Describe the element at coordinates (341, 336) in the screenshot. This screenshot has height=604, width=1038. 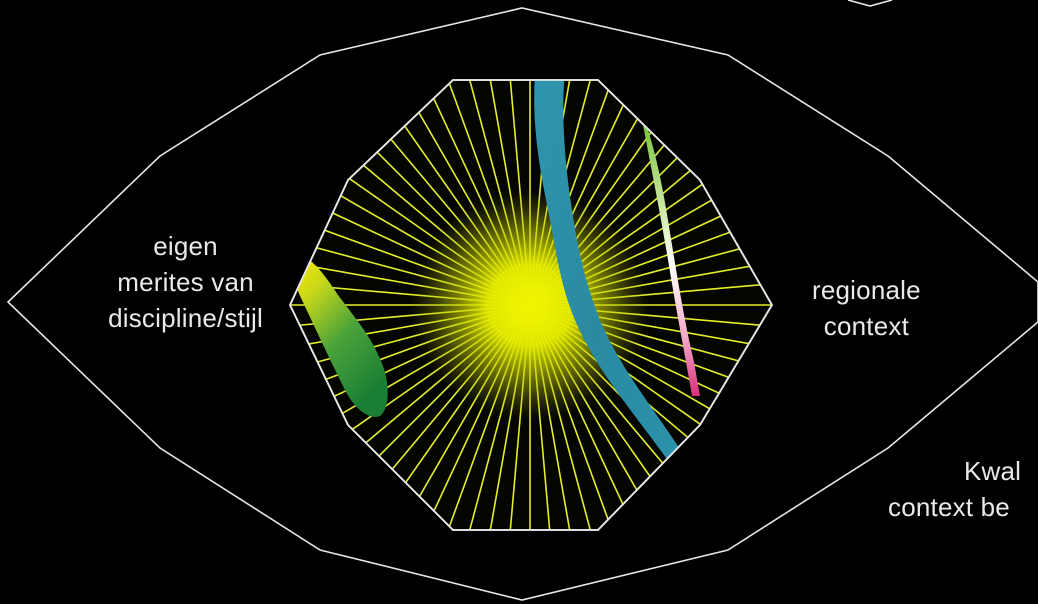
I see `left-green-blob` at that location.